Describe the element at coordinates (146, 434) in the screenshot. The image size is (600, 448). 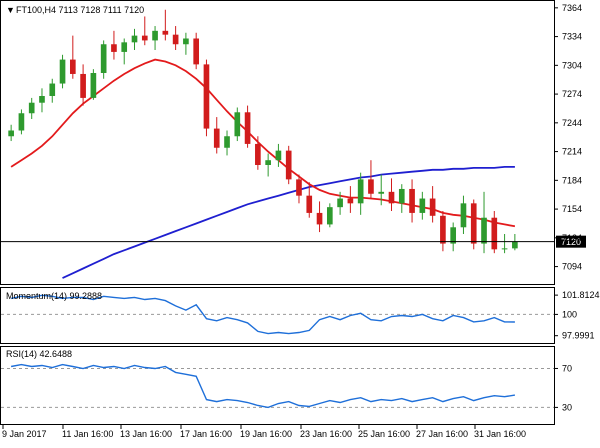
I see `time-tick-label: 13 Jan 16:00` at that location.